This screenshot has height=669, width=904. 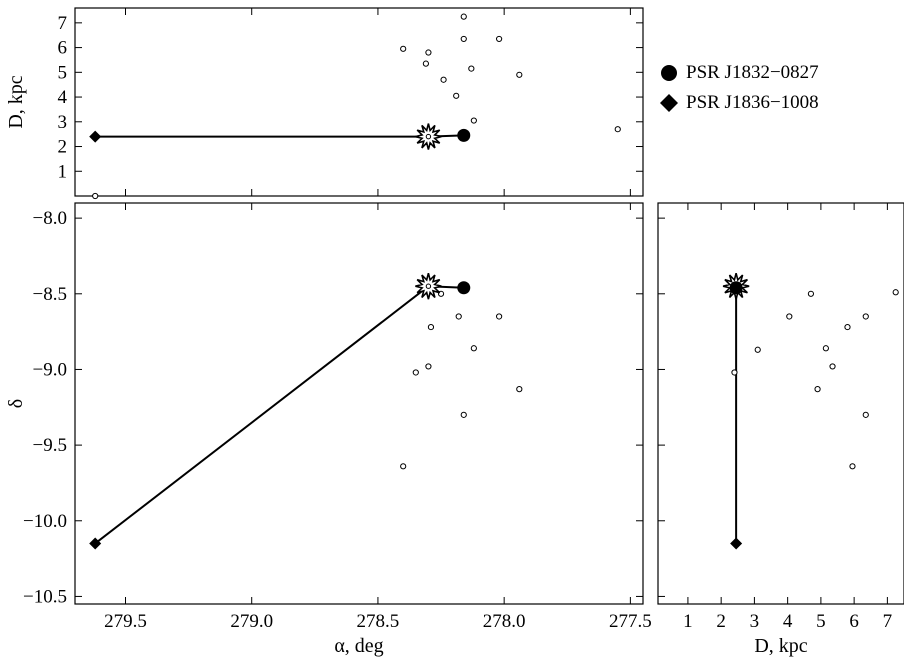 What do you see at coordinates (721, 621) in the screenshot?
I see `x-tick-label: 2` at bounding box center [721, 621].